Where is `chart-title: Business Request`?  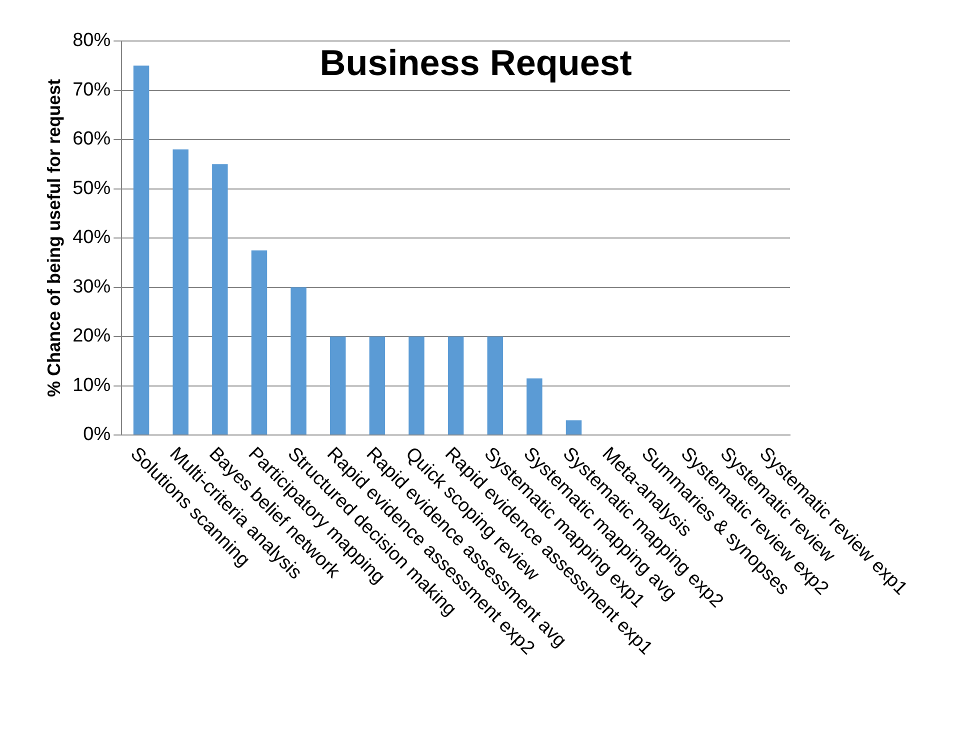
chart-title: Business Request is located at coordinates (476, 62).